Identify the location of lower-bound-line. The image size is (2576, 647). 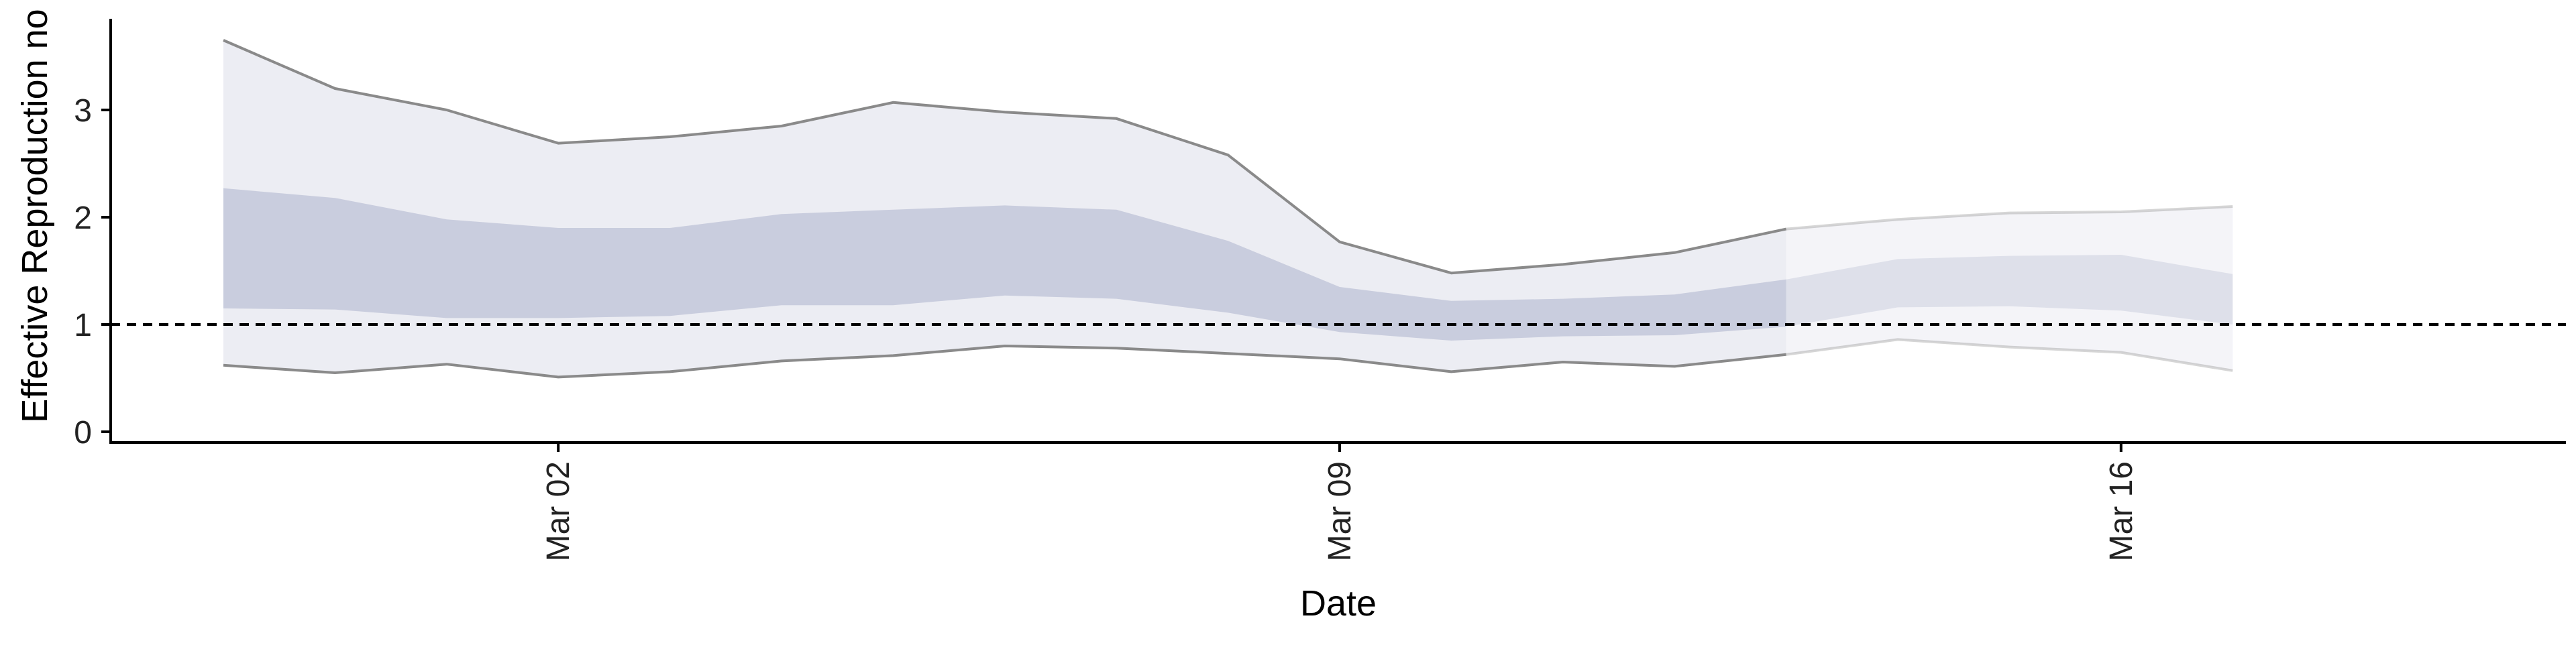
(1004, 362).